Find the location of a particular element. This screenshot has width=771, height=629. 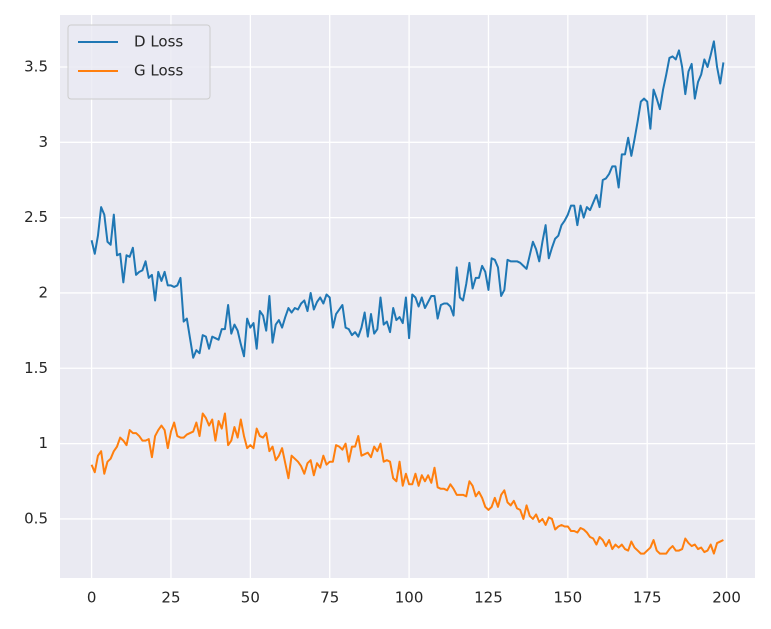

x-tick-label: 25 is located at coordinates (170, 598).